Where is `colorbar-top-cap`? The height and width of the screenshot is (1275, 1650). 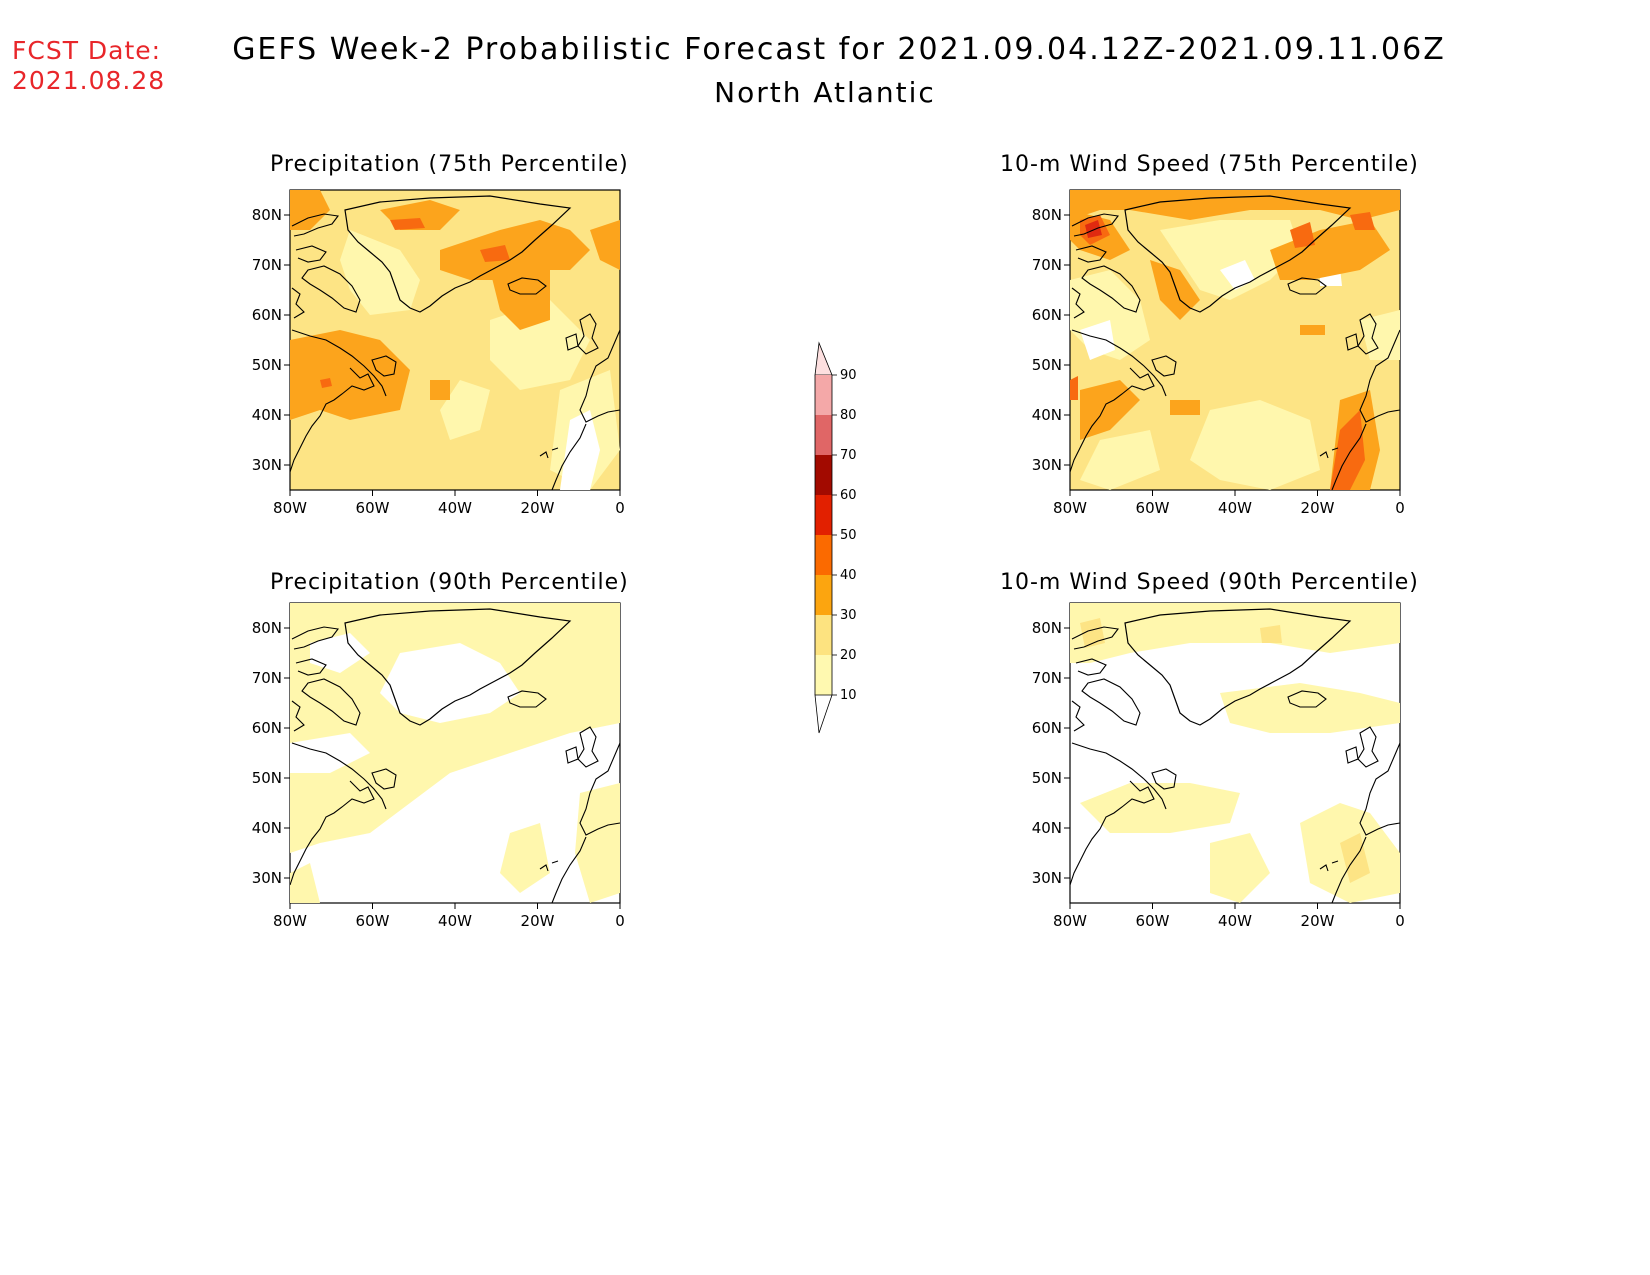 colorbar-top-cap is located at coordinates (823, 358).